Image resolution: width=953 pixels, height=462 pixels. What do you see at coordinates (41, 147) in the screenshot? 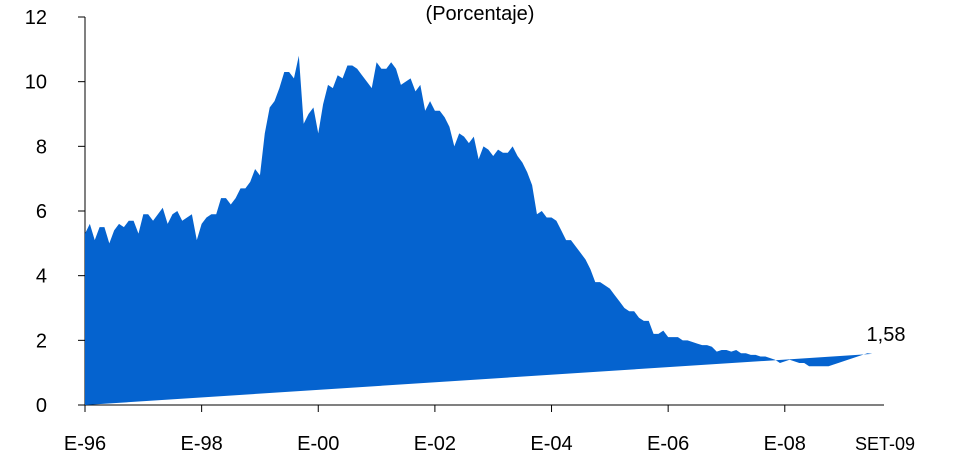
I see `y-tick-label: 8` at bounding box center [41, 147].